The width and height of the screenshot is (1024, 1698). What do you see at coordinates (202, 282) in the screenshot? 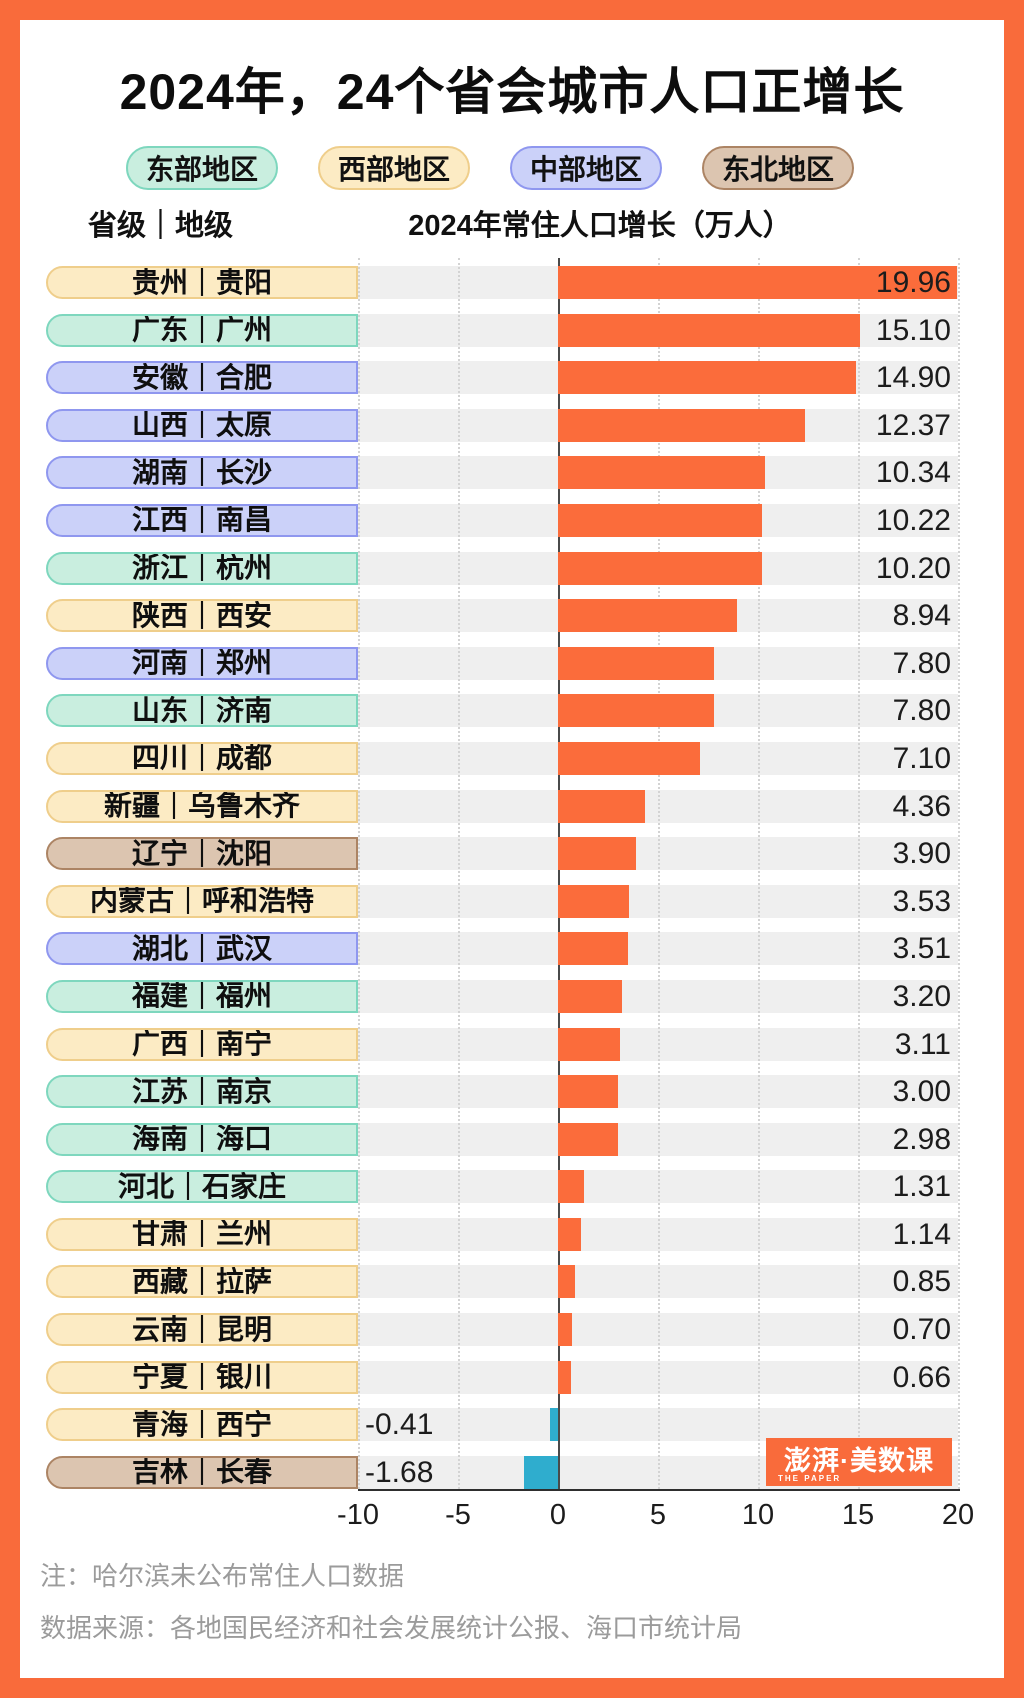
I see `row-label-pill: 贵州｜贵阳` at bounding box center [202, 282].